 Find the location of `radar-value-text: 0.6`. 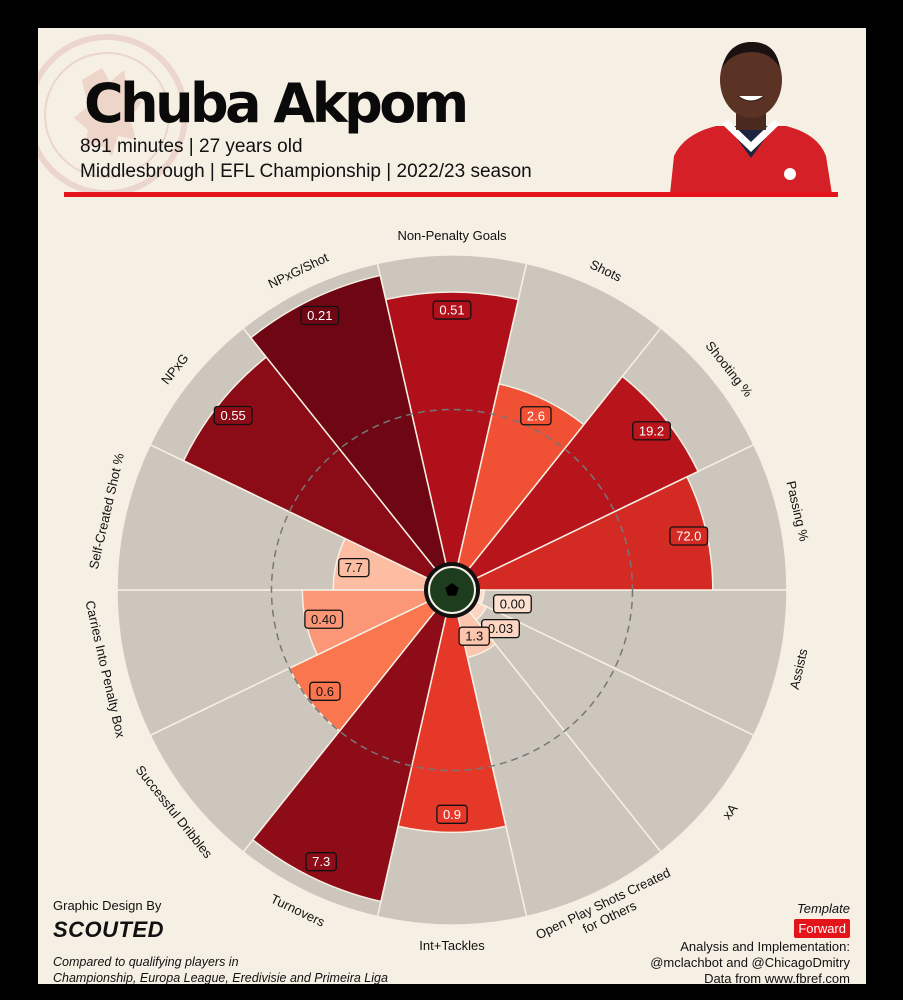

radar-value-text: 0.6 is located at coordinates (325, 691).